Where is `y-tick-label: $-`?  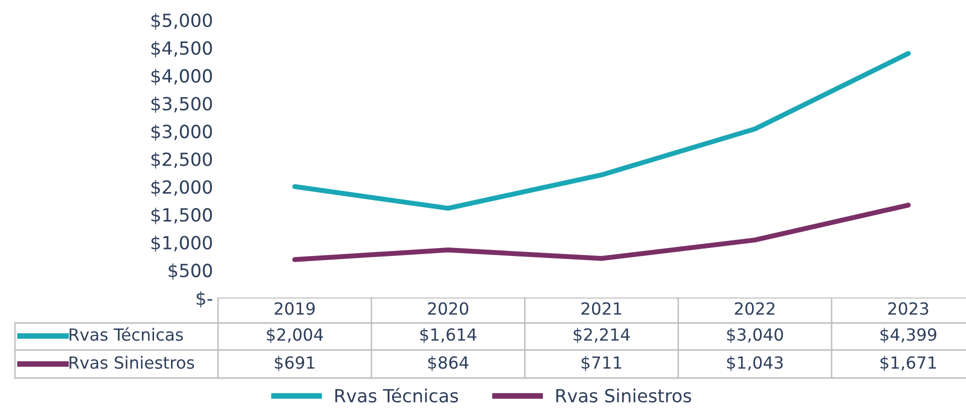 y-tick-label: $- is located at coordinates (204, 299).